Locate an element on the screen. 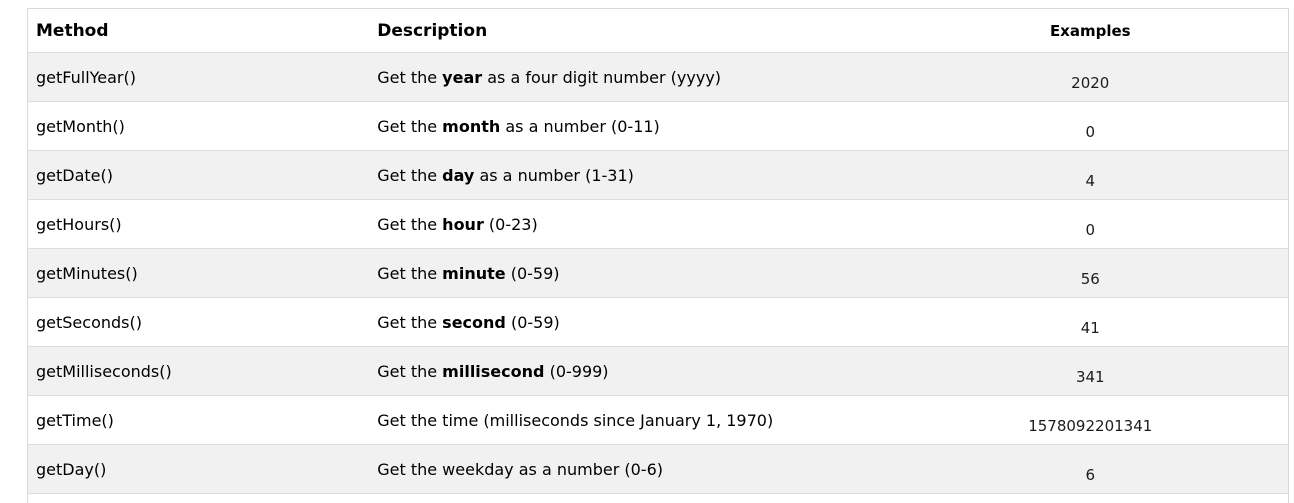  example-cell: 6 is located at coordinates (1091, 469).